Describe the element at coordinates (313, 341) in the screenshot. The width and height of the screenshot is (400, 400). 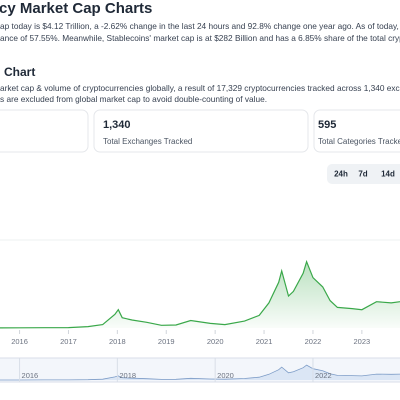
I see `x-tick-label: 2022` at that location.